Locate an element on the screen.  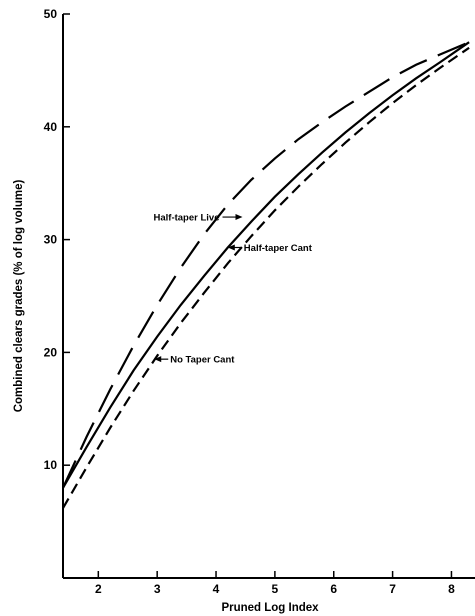
annotation-label: No Taper Cant is located at coordinates (202, 360).